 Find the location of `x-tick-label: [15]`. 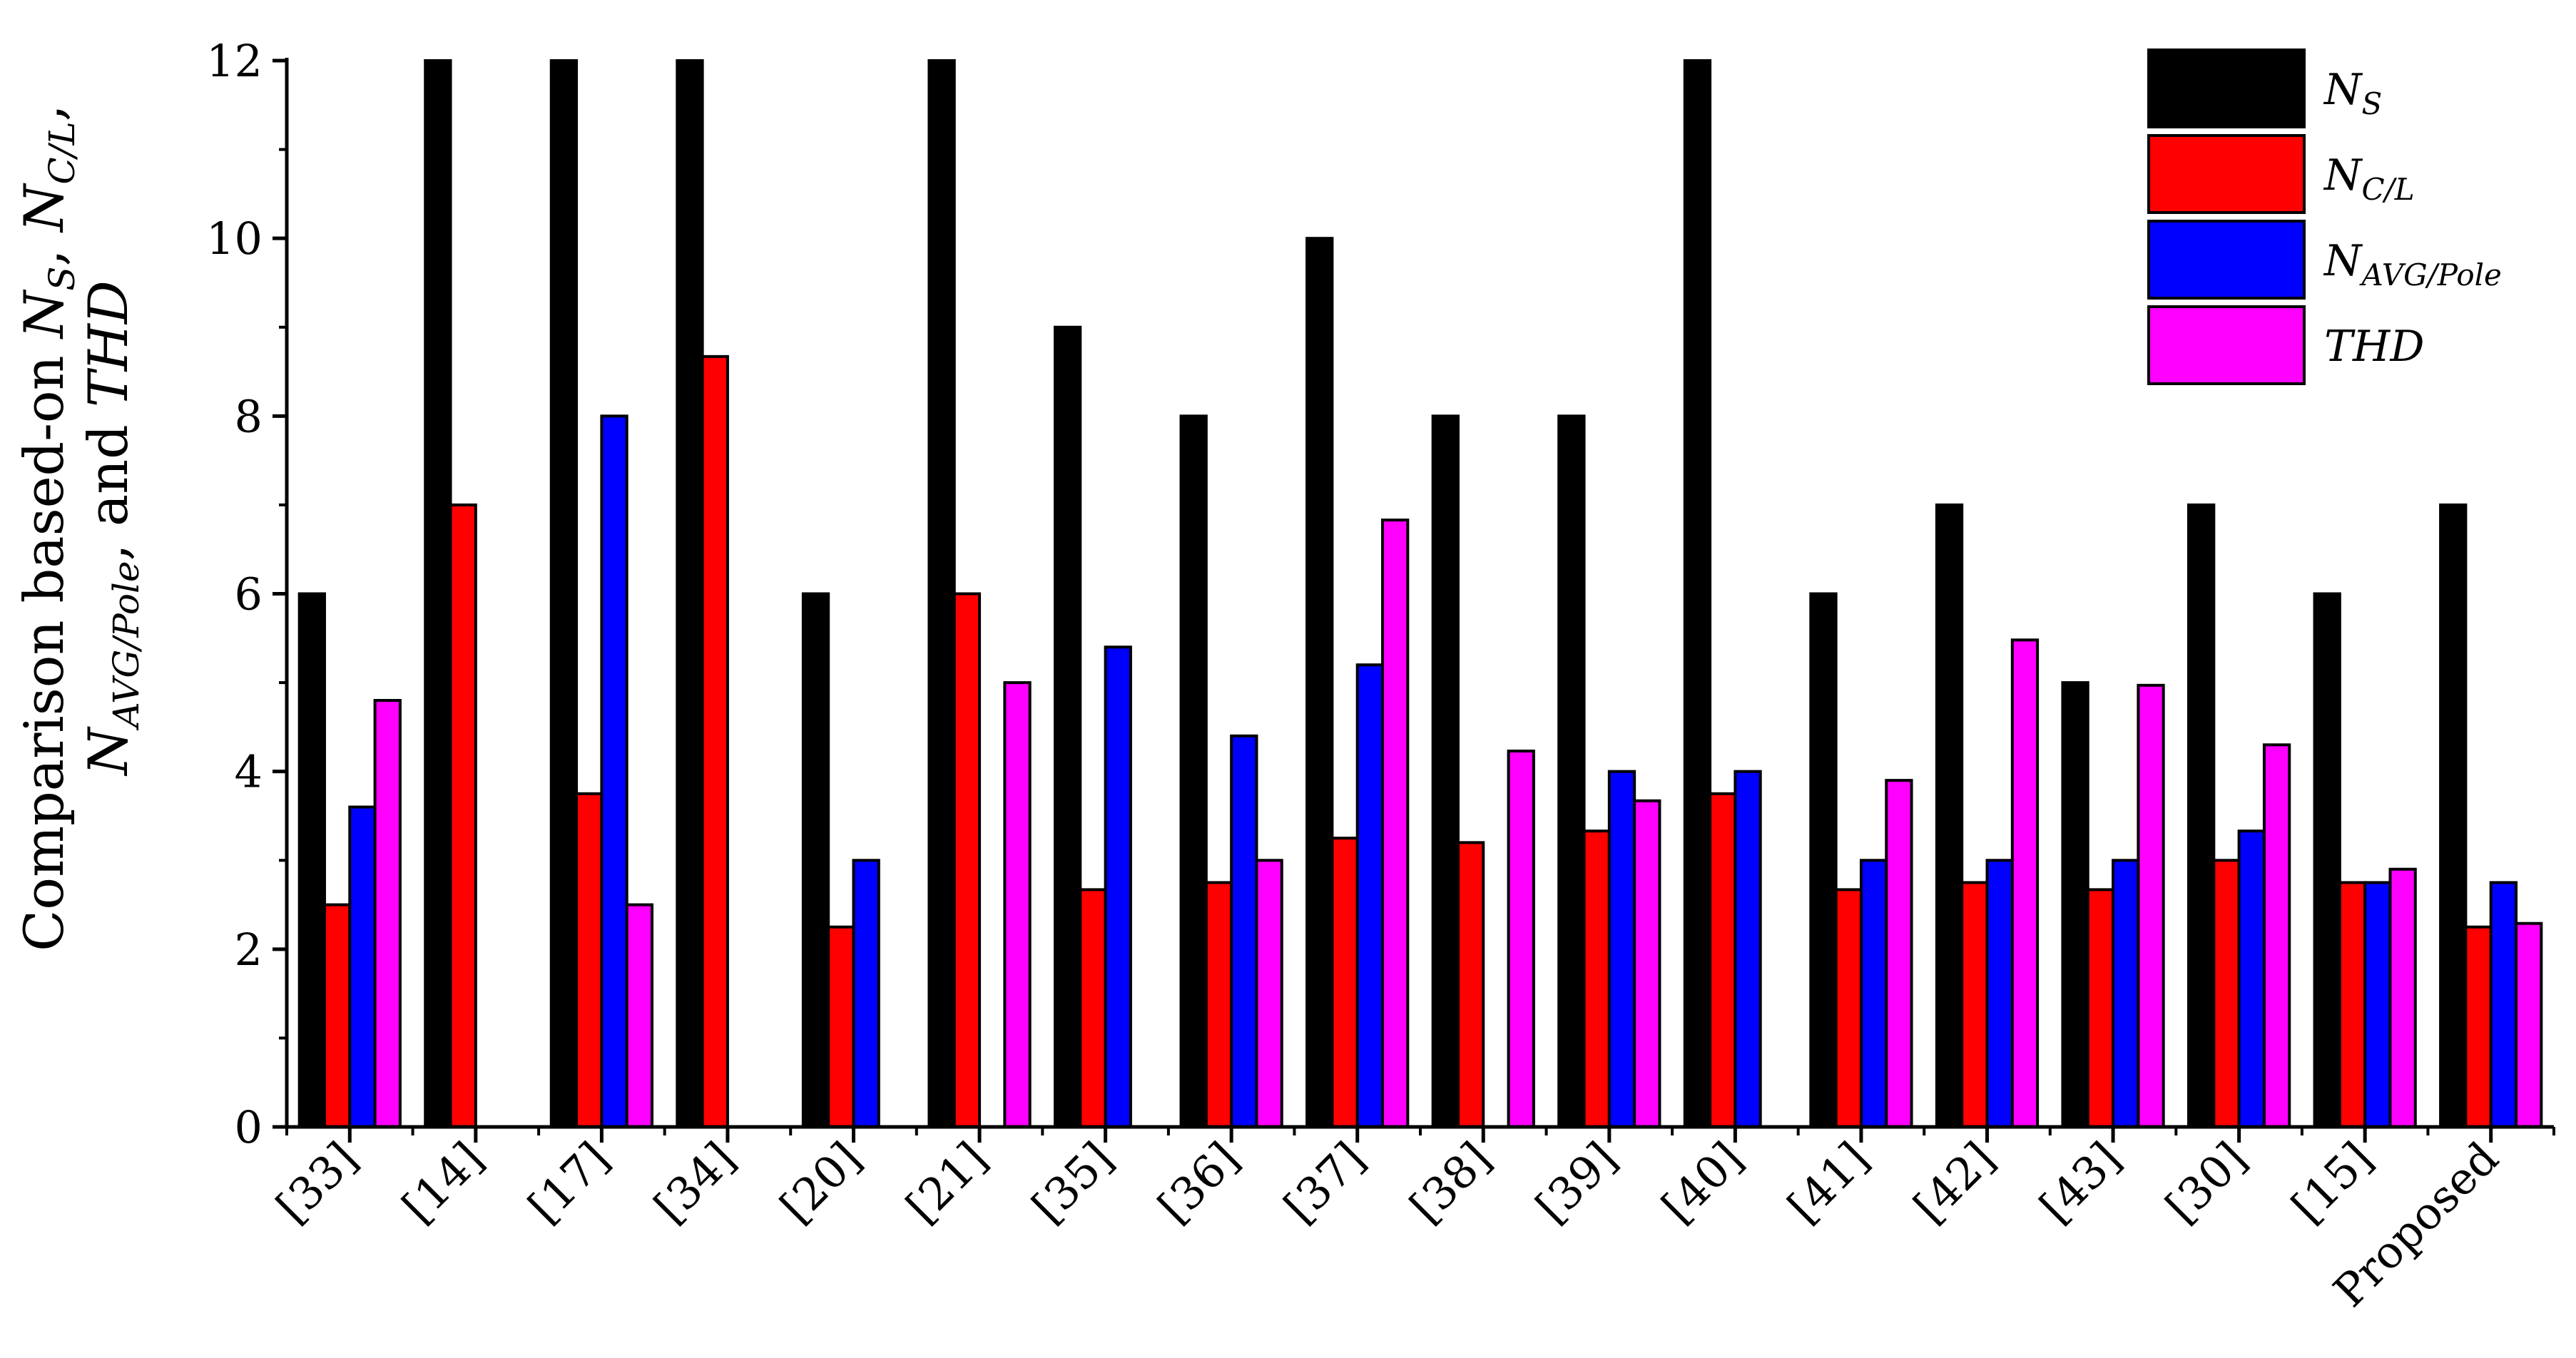

x-tick-label: [15] is located at coordinates (2332, 1182).